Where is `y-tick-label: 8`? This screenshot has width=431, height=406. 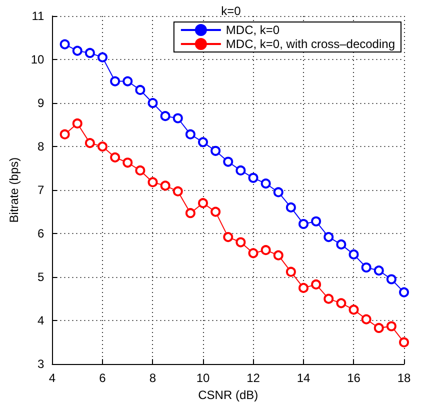 y-tick-label: 8 is located at coordinates (41, 147).